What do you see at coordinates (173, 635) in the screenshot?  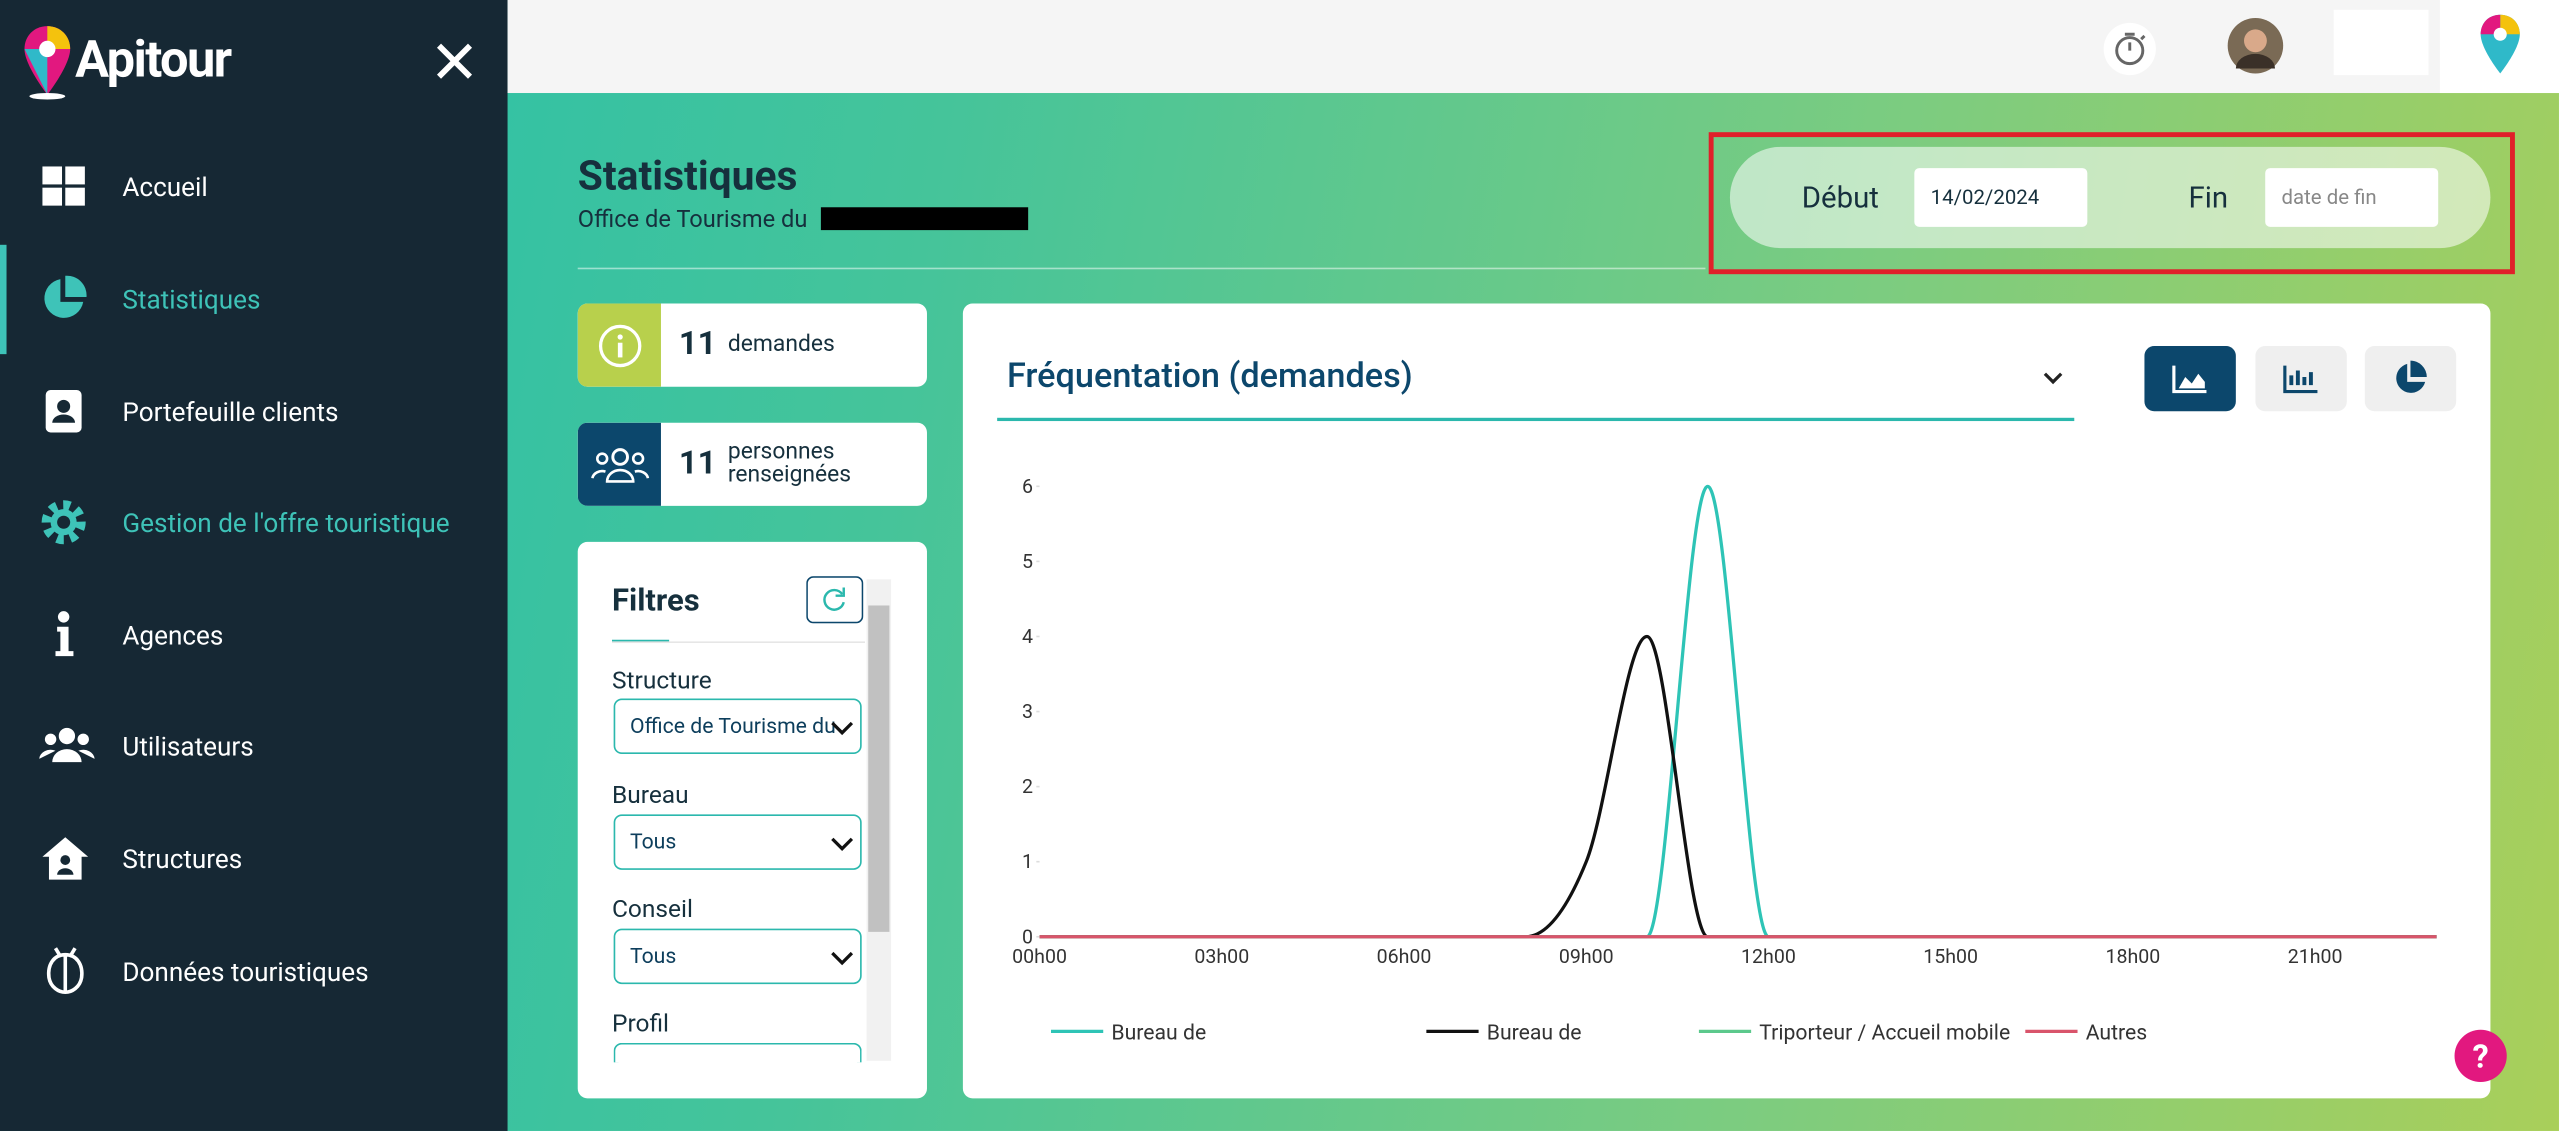 I see `menu-label: Agences` at bounding box center [173, 635].